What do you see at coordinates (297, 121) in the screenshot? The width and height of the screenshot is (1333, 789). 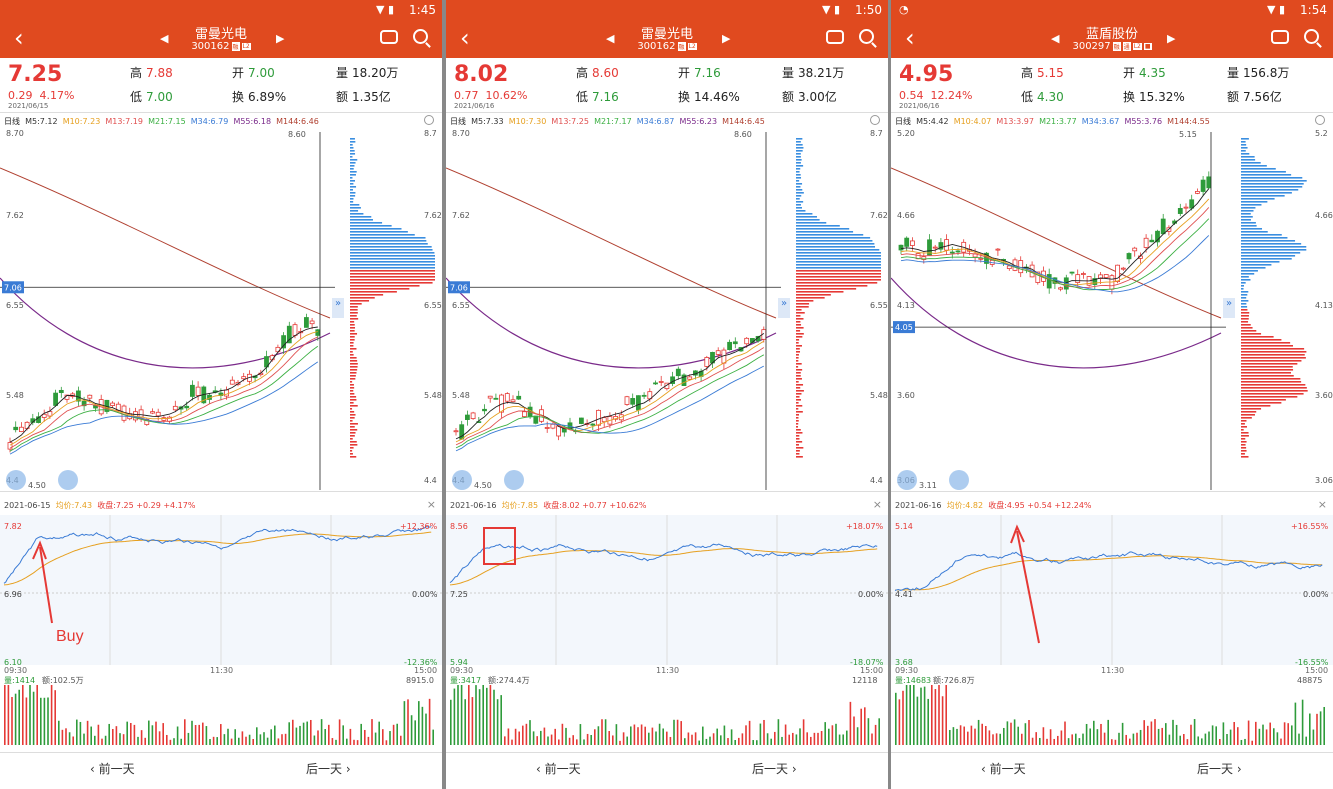 I see `ma144: M144:6.46` at bounding box center [297, 121].